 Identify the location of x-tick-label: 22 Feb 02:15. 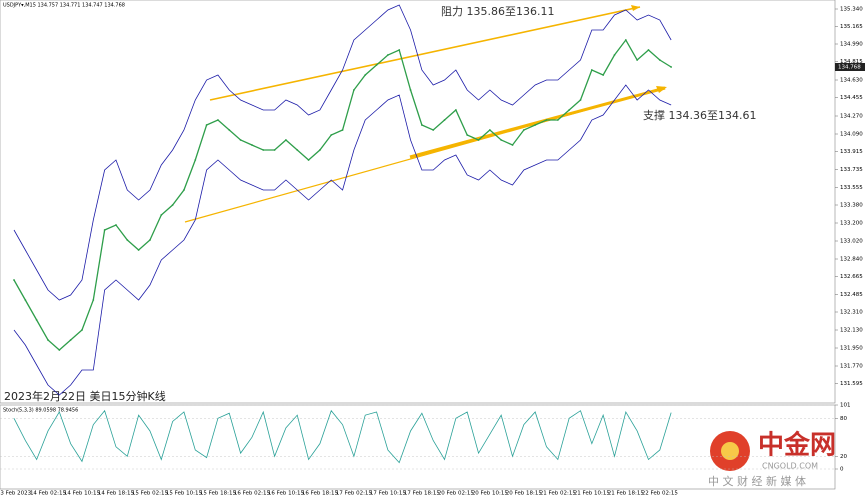
(660, 494).